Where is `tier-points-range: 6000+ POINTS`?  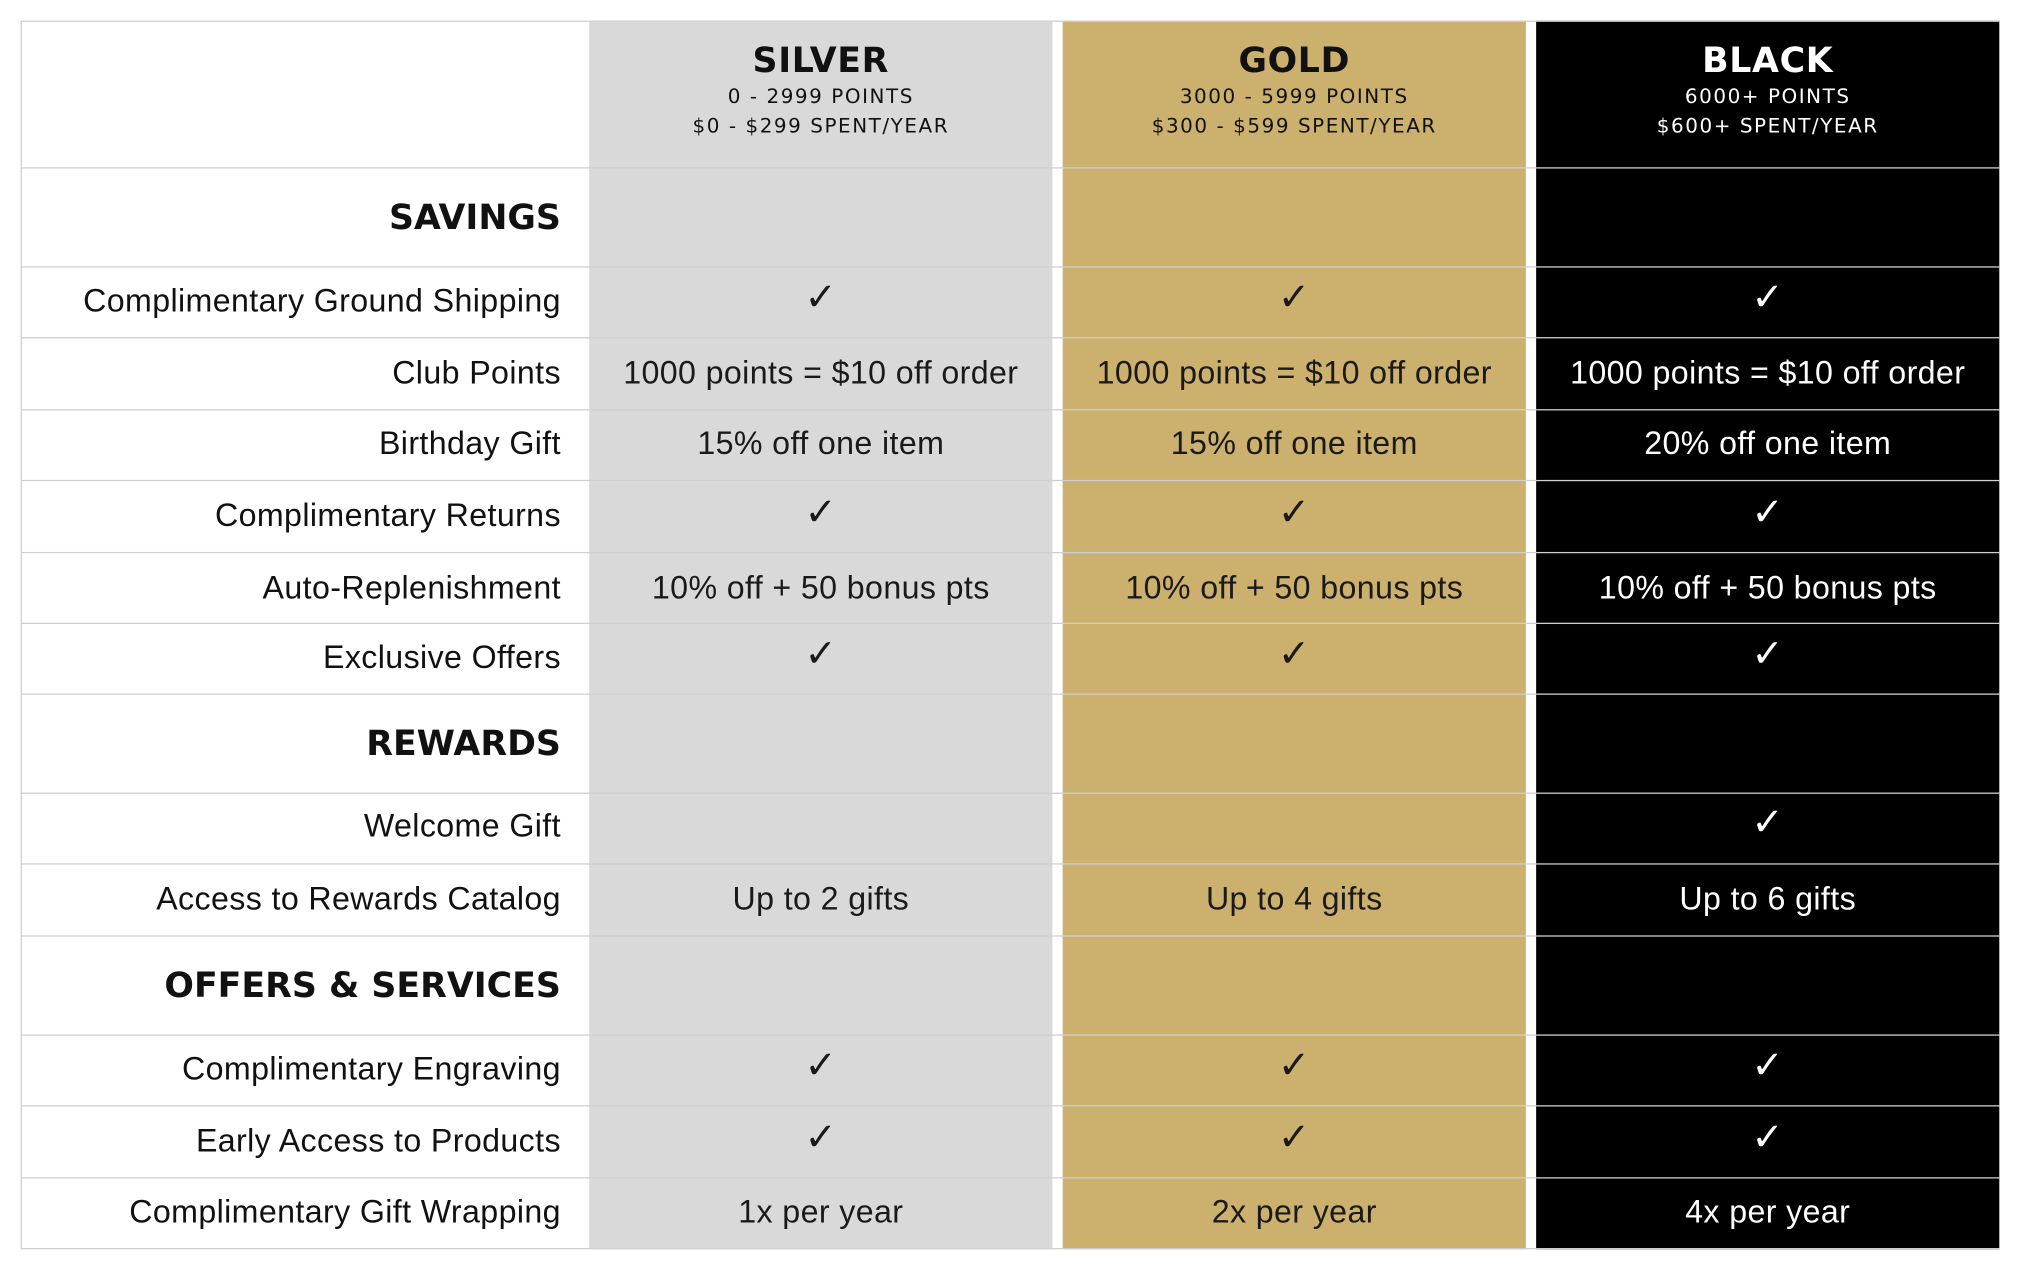 tier-points-range: 6000+ POINTS is located at coordinates (1767, 96).